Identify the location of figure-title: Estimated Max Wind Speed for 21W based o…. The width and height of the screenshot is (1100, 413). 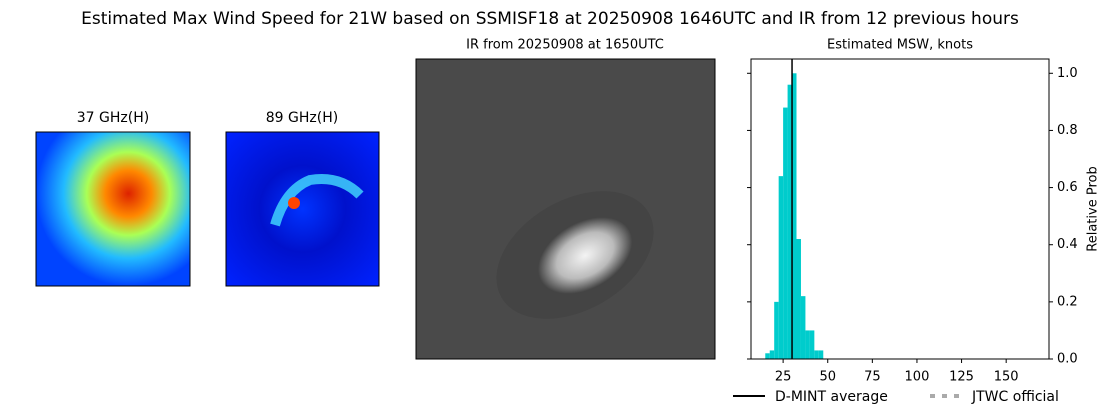
(550, 19).